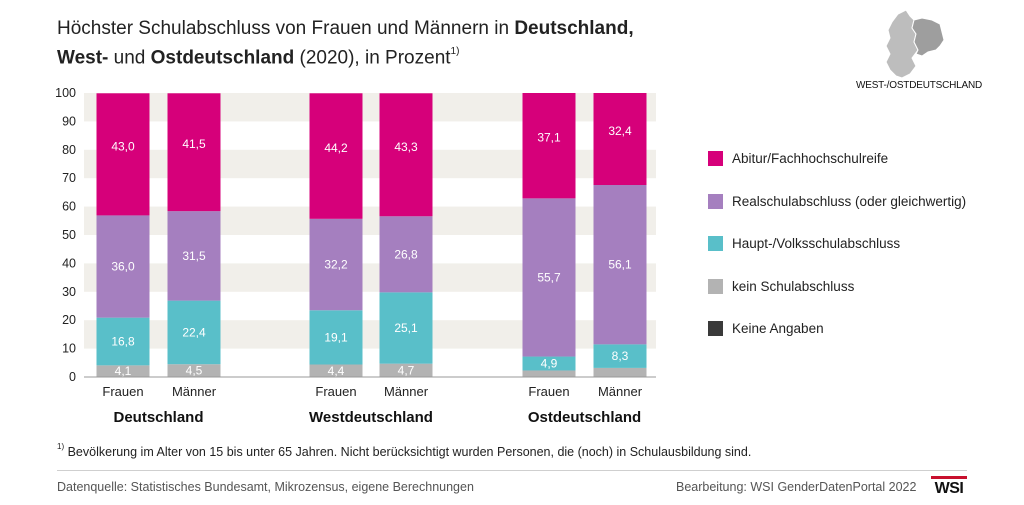 This screenshot has height=505, width=1024. I want to click on legend-label: Haupt-/Volksschulabschluss, so click(816, 243).